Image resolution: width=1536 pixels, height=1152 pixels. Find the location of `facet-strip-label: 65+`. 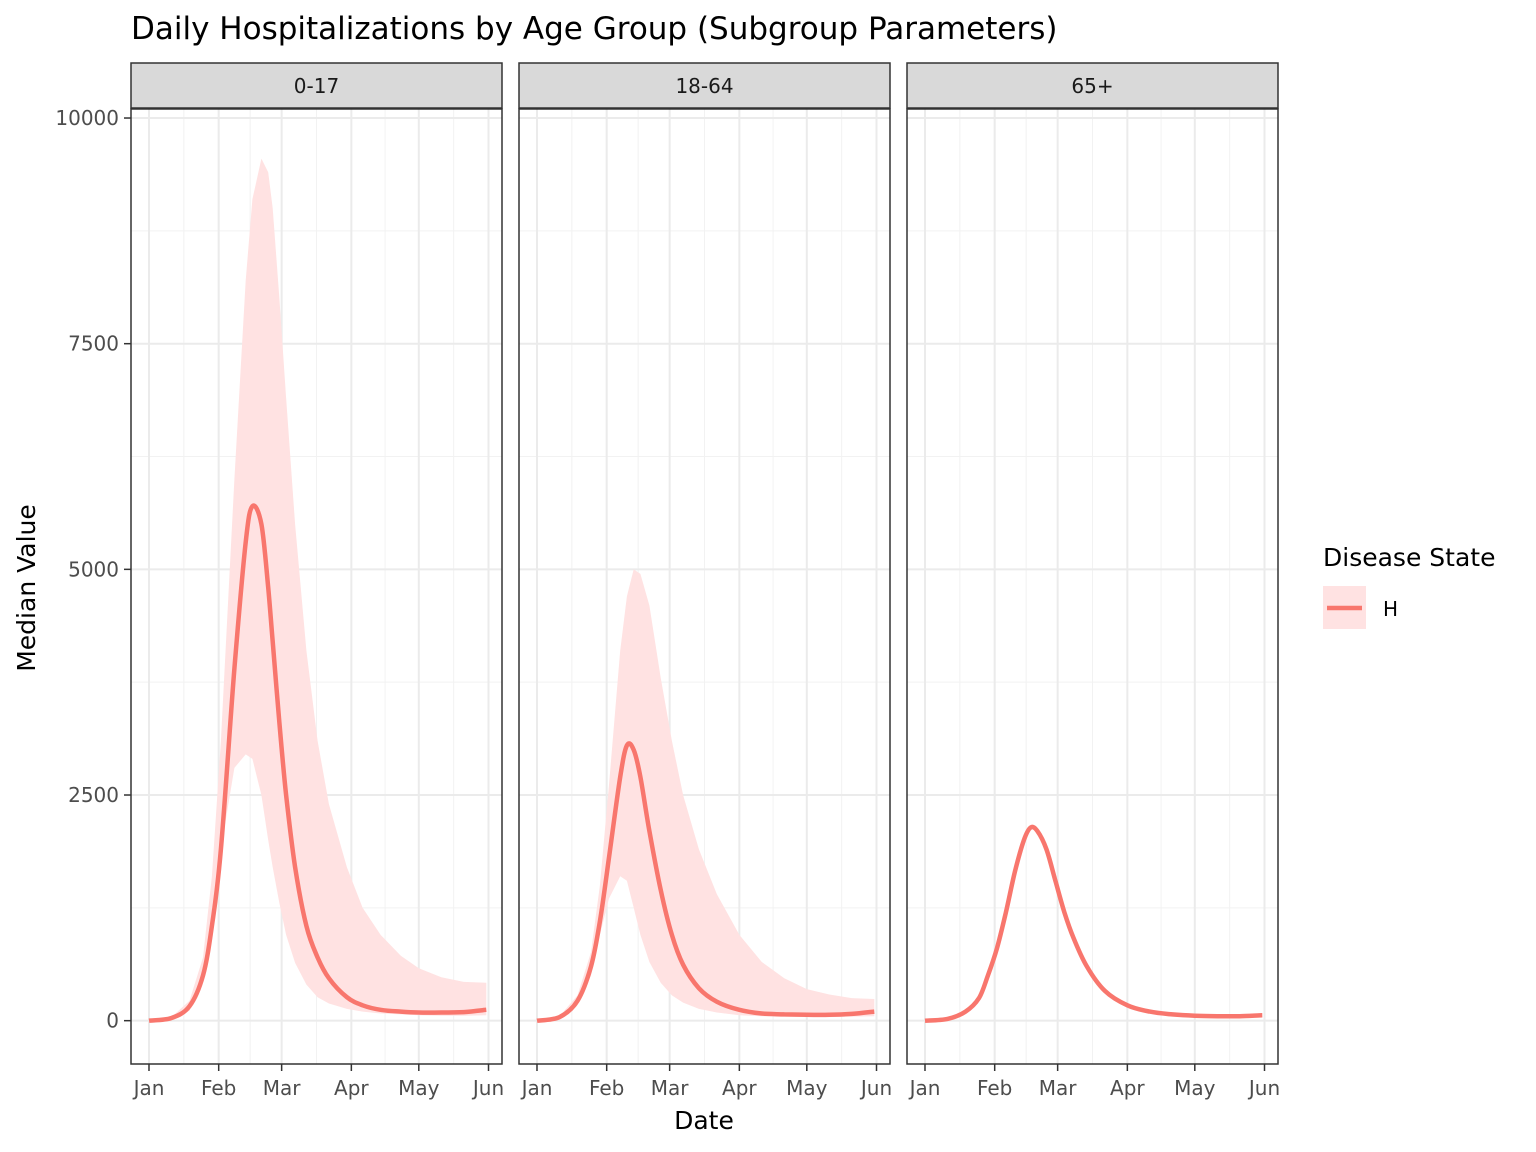

facet-strip-label: 65+ is located at coordinates (1092, 86).